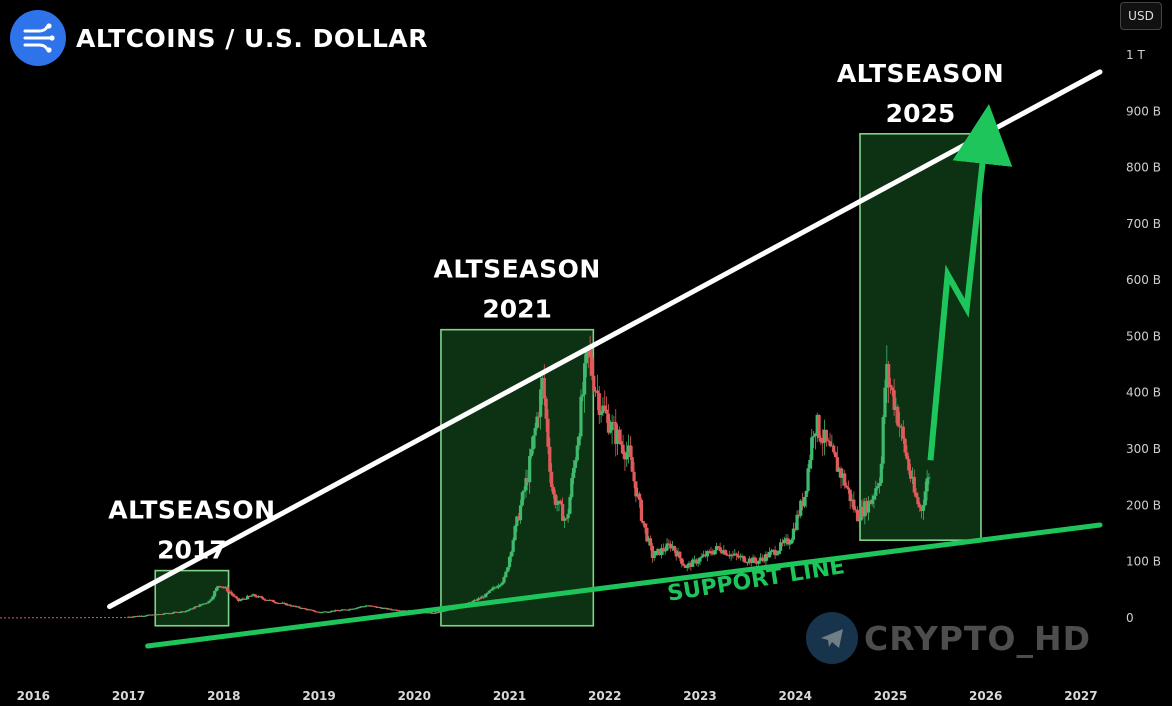 This screenshot has height=706, width=1172. I want to click on telegram-icon, so click(832, 638).